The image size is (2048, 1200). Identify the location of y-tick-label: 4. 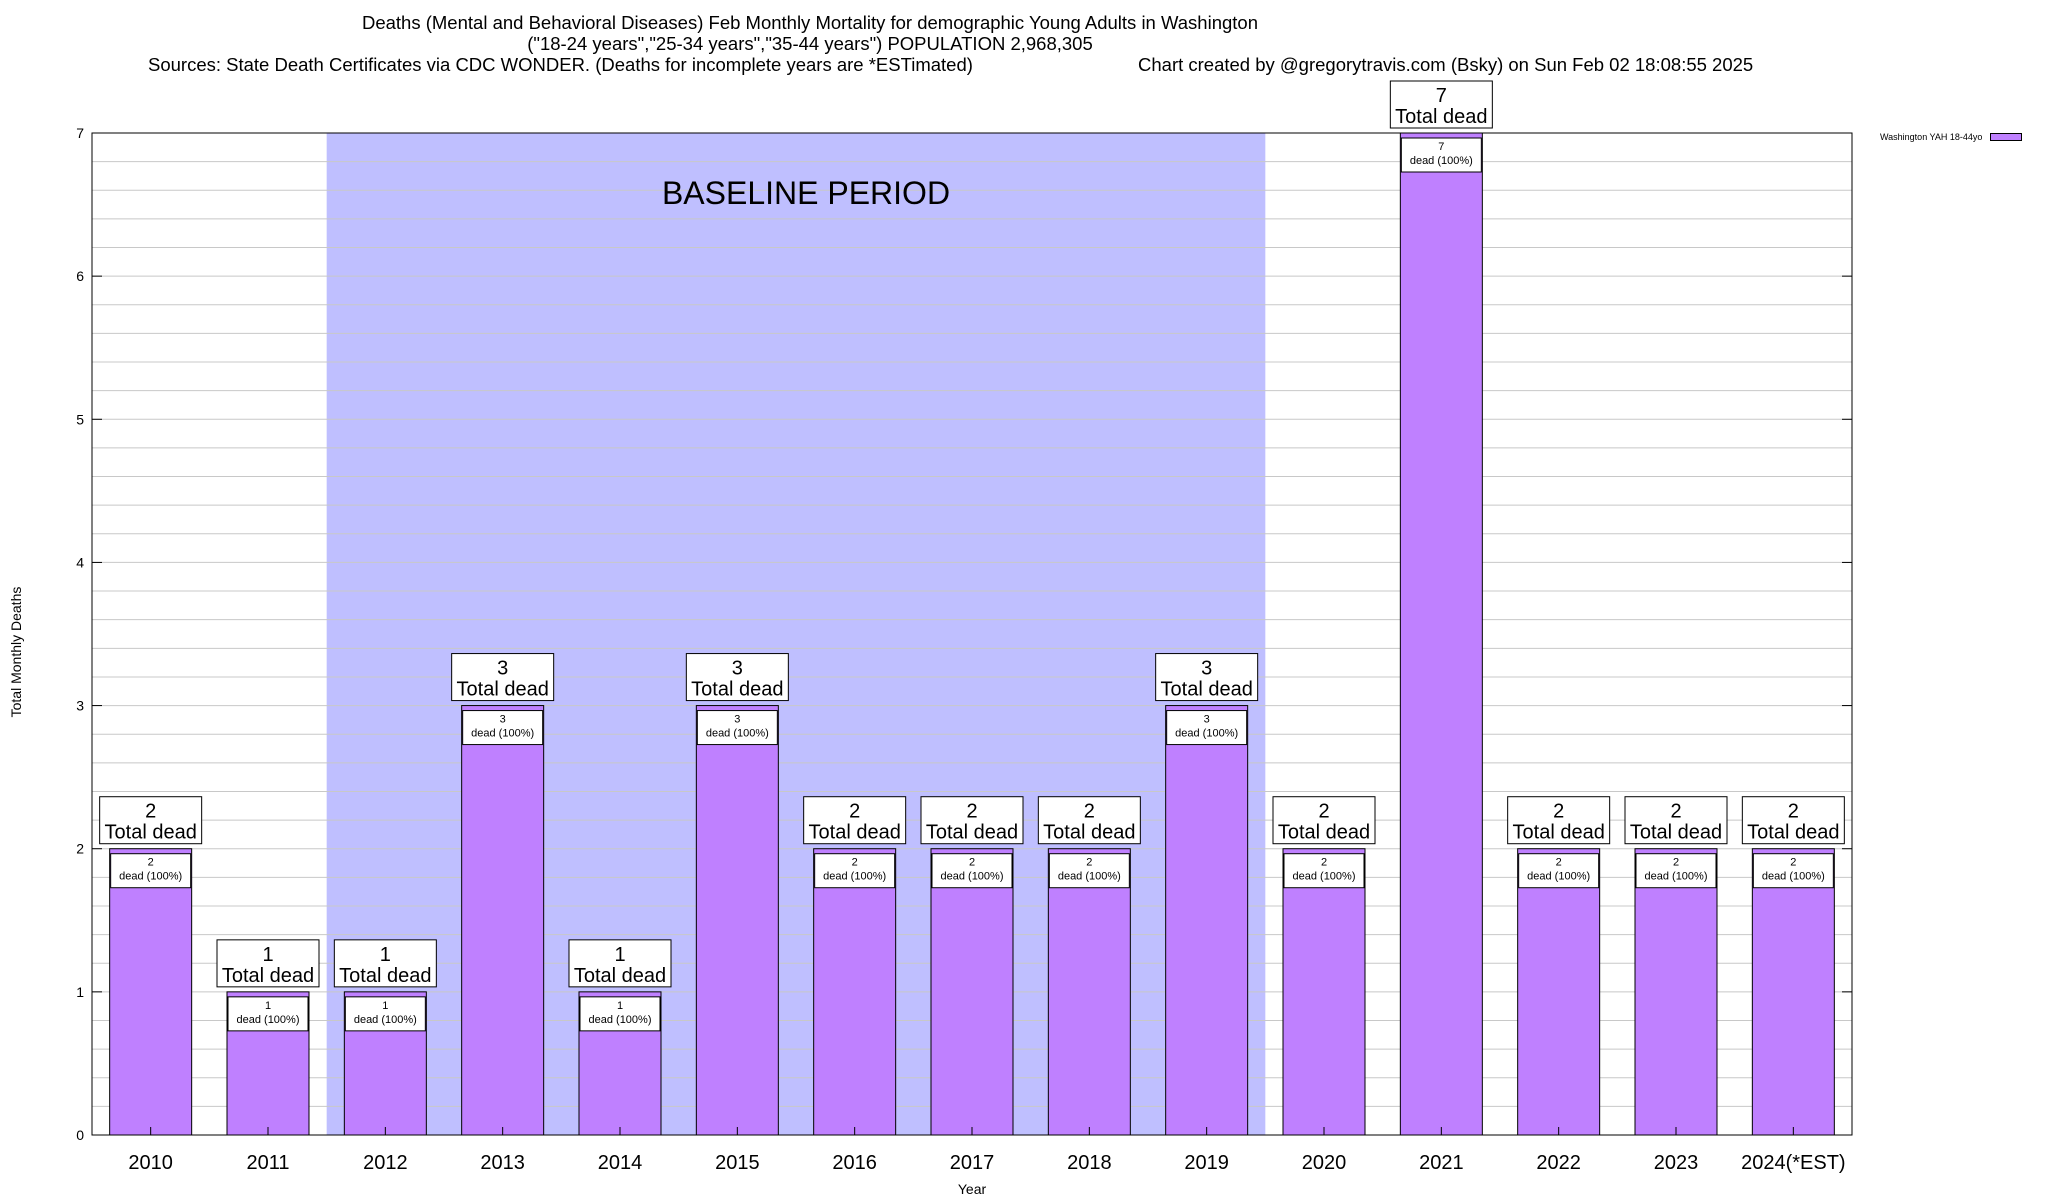
(80, 562).